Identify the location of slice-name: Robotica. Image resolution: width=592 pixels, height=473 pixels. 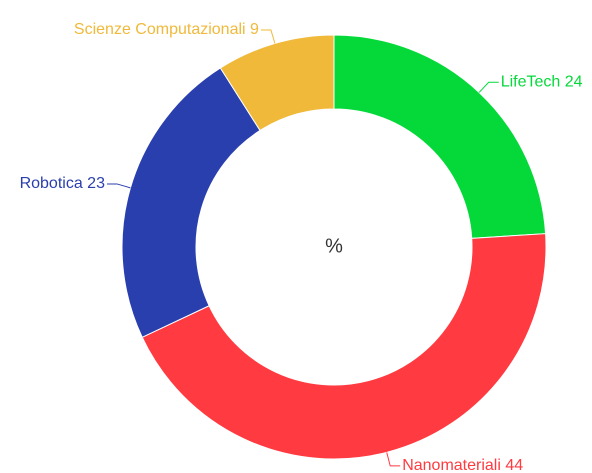
(51, 183).